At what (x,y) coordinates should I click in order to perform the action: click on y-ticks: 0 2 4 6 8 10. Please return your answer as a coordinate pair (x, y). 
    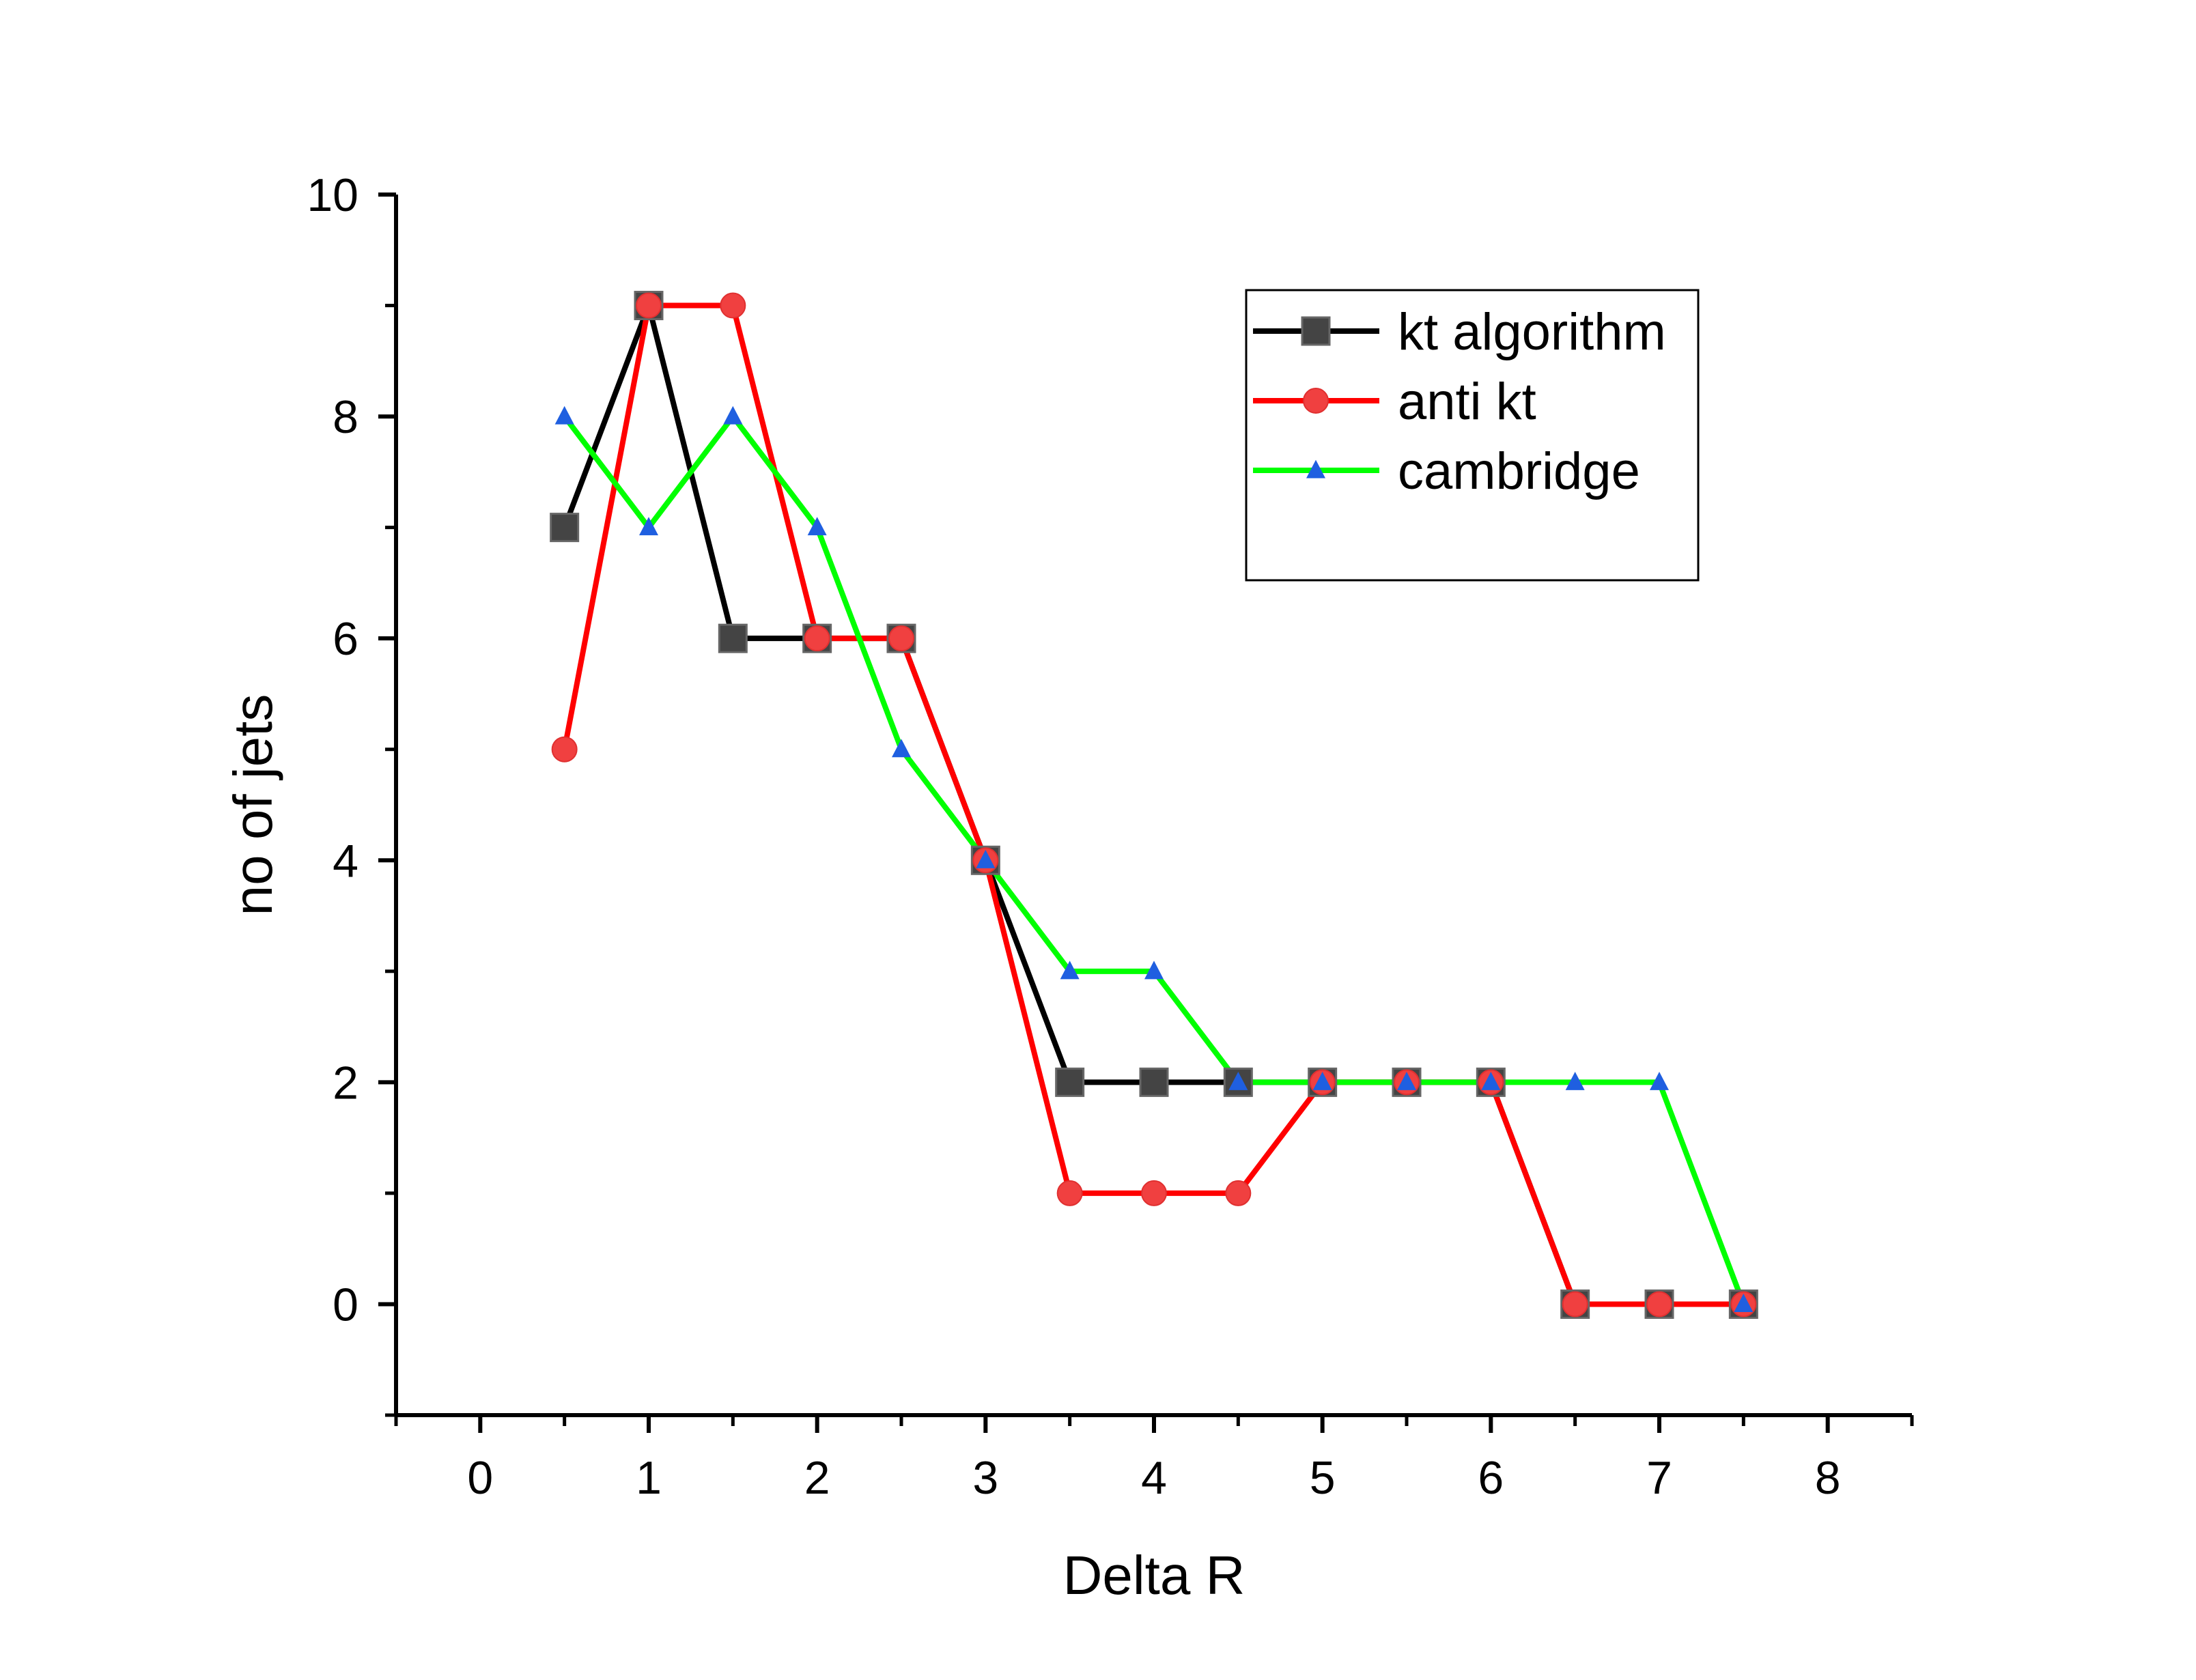
    Looking at the image, I should click on (352, 793).